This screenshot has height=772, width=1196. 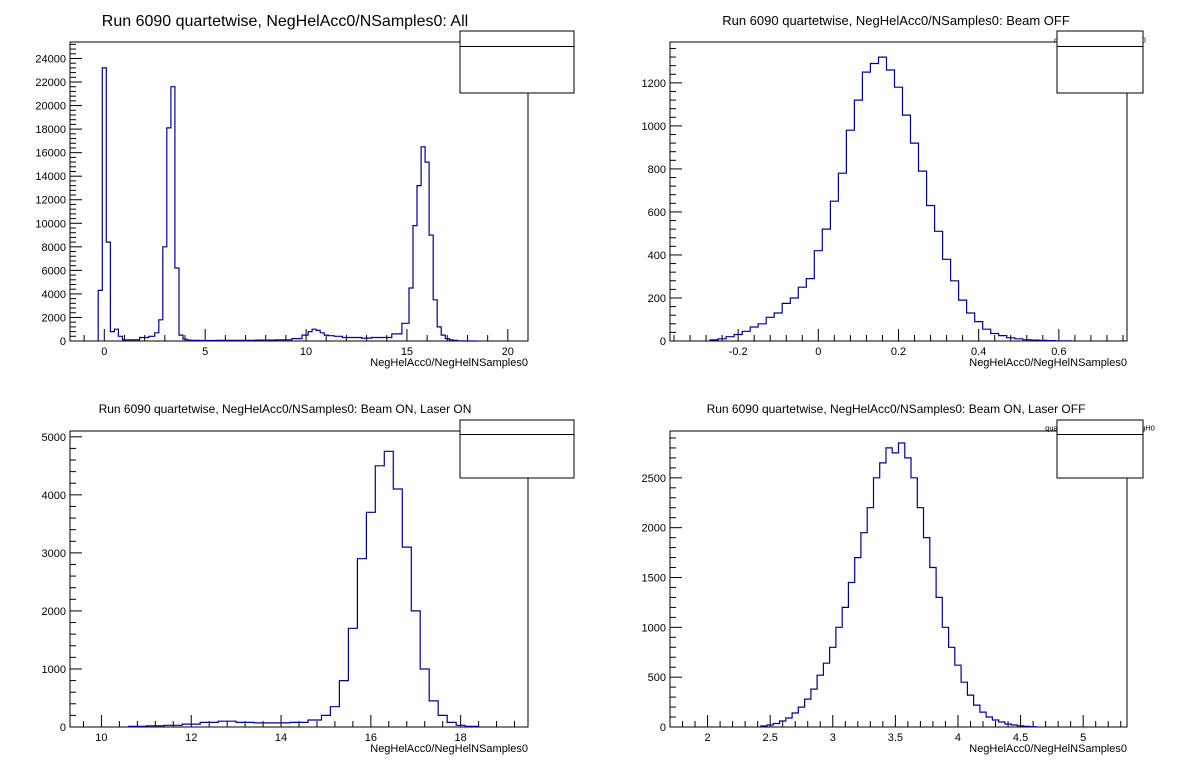 What do you see at coordinates (654, 84) in the screenshot?
I see `y-tick-label: 1200` at bounding box center [654, 84].